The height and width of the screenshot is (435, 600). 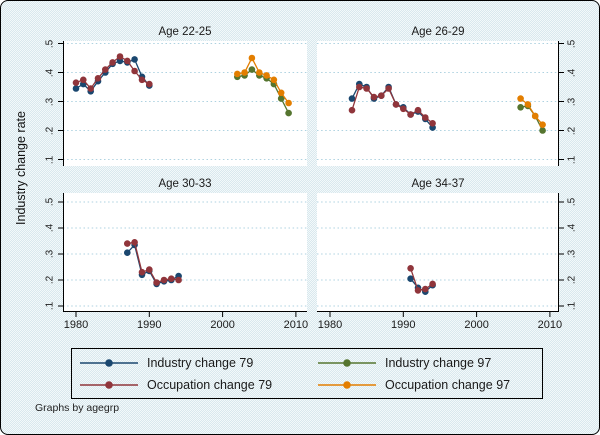 What do you see at coordinates (210, 385) in the screenshot?
I see `legend-label: Occupation change 79` at bounding box center [210, 385].